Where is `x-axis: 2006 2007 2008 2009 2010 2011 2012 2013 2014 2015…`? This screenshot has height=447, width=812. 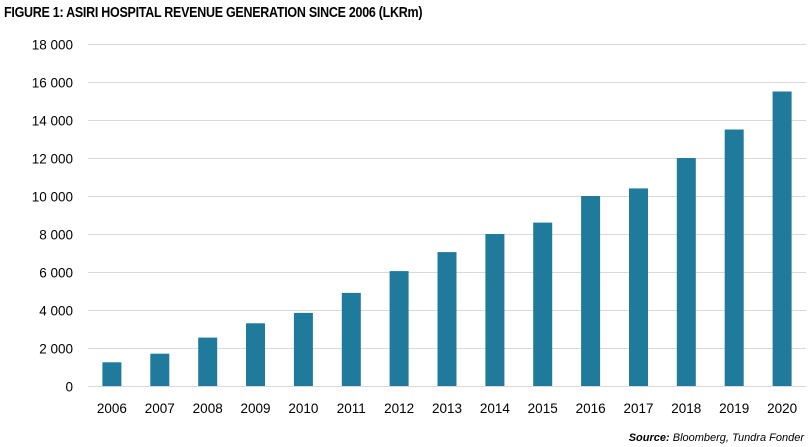 x-axis: 2006 2007 2008 2009 2010 2011 2012 2013 2014 2015… is located at coordinates (447, 408).